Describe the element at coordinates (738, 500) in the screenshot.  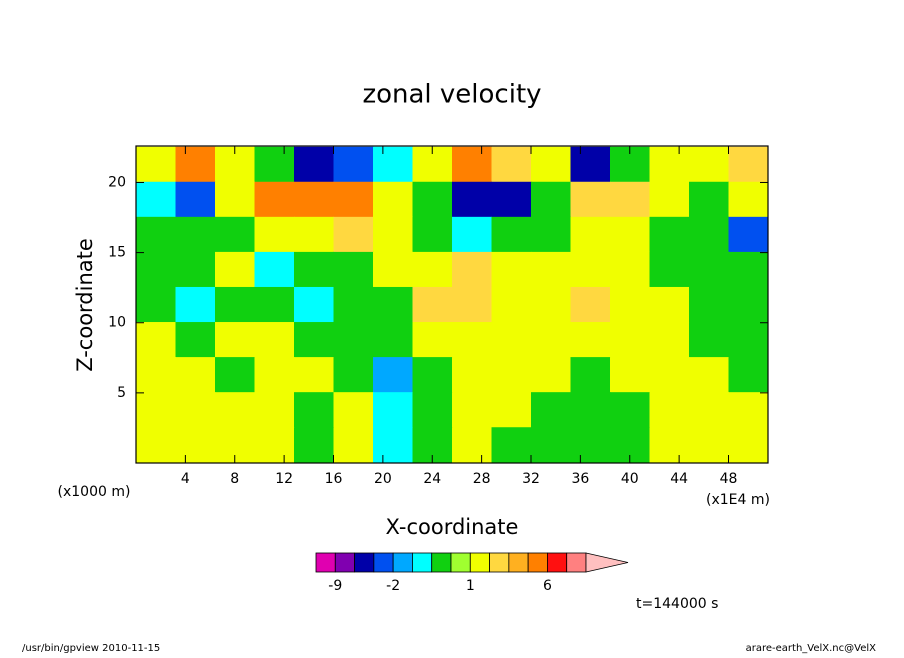
I see `x-unit: (x1E4 m)` at that location.